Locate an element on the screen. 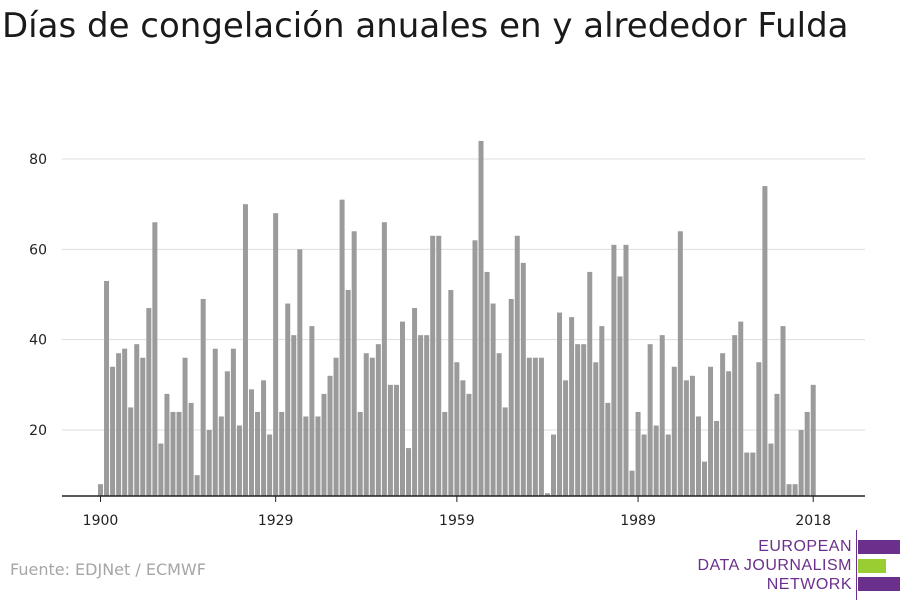 The width and height of the screenshot is (900, 600). x-tick-label-1959: 1959 is located at coordinates (457, 521).